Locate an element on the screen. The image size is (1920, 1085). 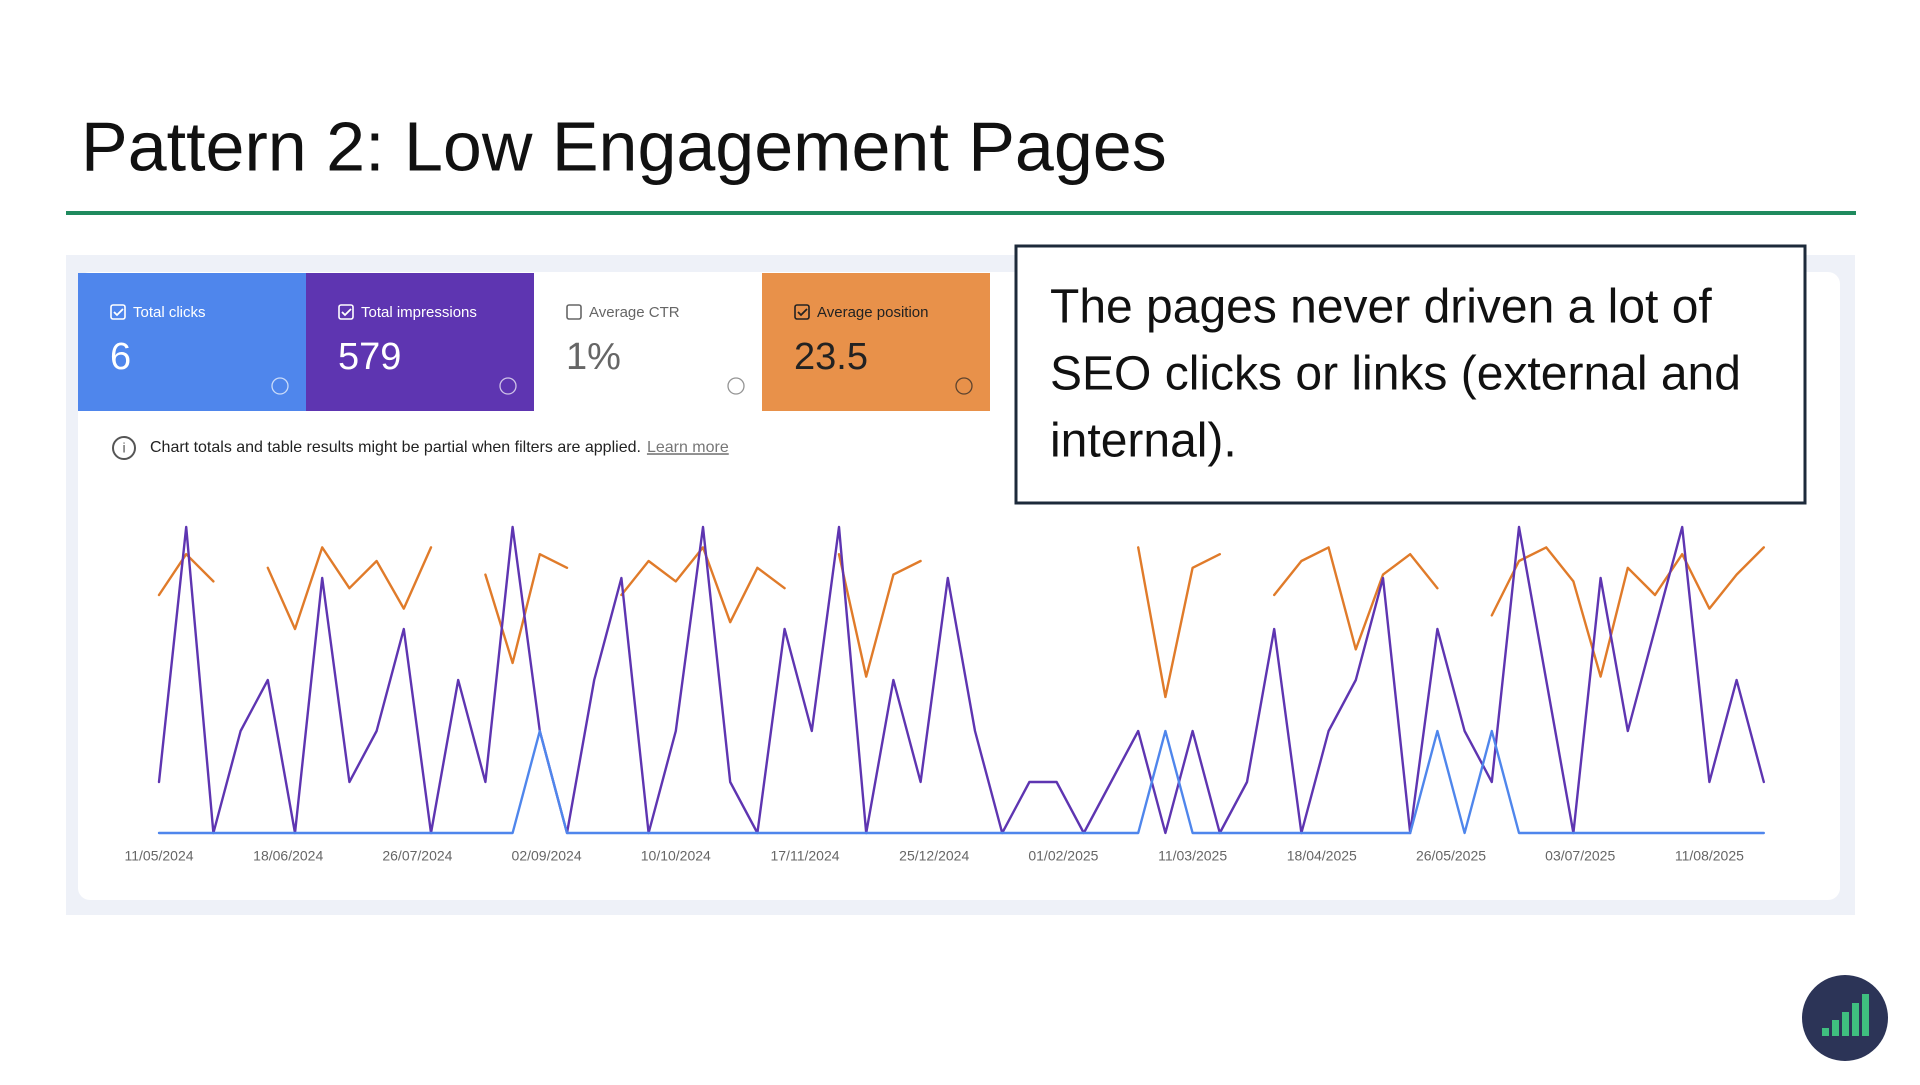
info-icon is located at coordinates (124, 448).